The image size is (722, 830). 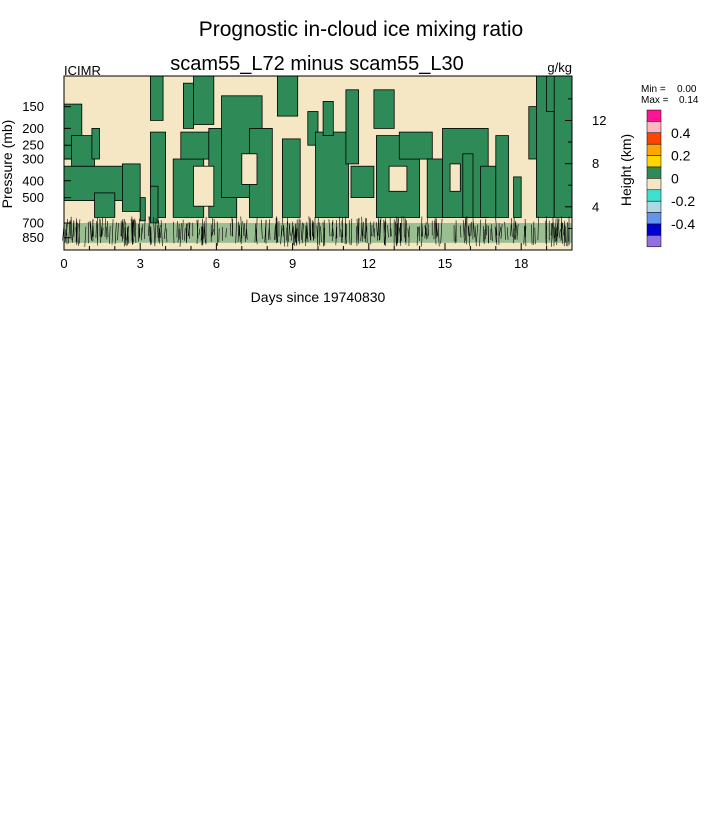 I want to click on min-value: 0.00, so click(x=687, y=89).